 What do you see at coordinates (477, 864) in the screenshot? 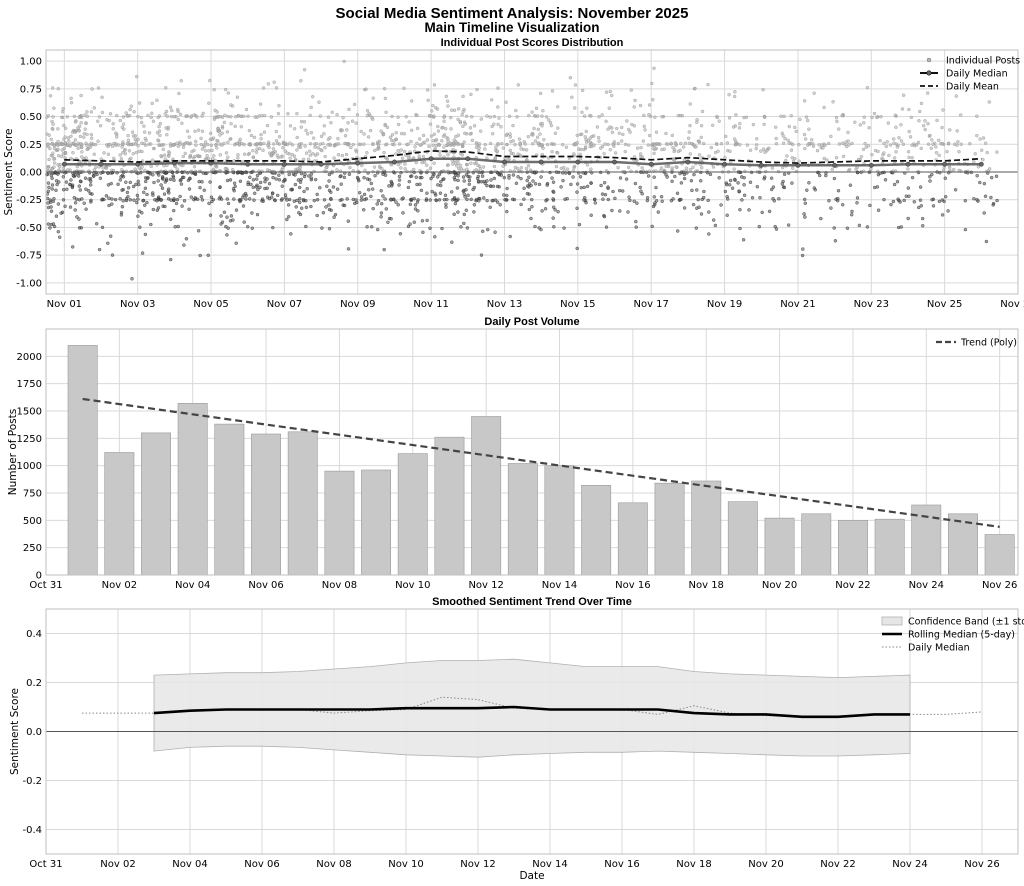
I see `x-tick-label: Nov 12` at bounding box center [477, 864].